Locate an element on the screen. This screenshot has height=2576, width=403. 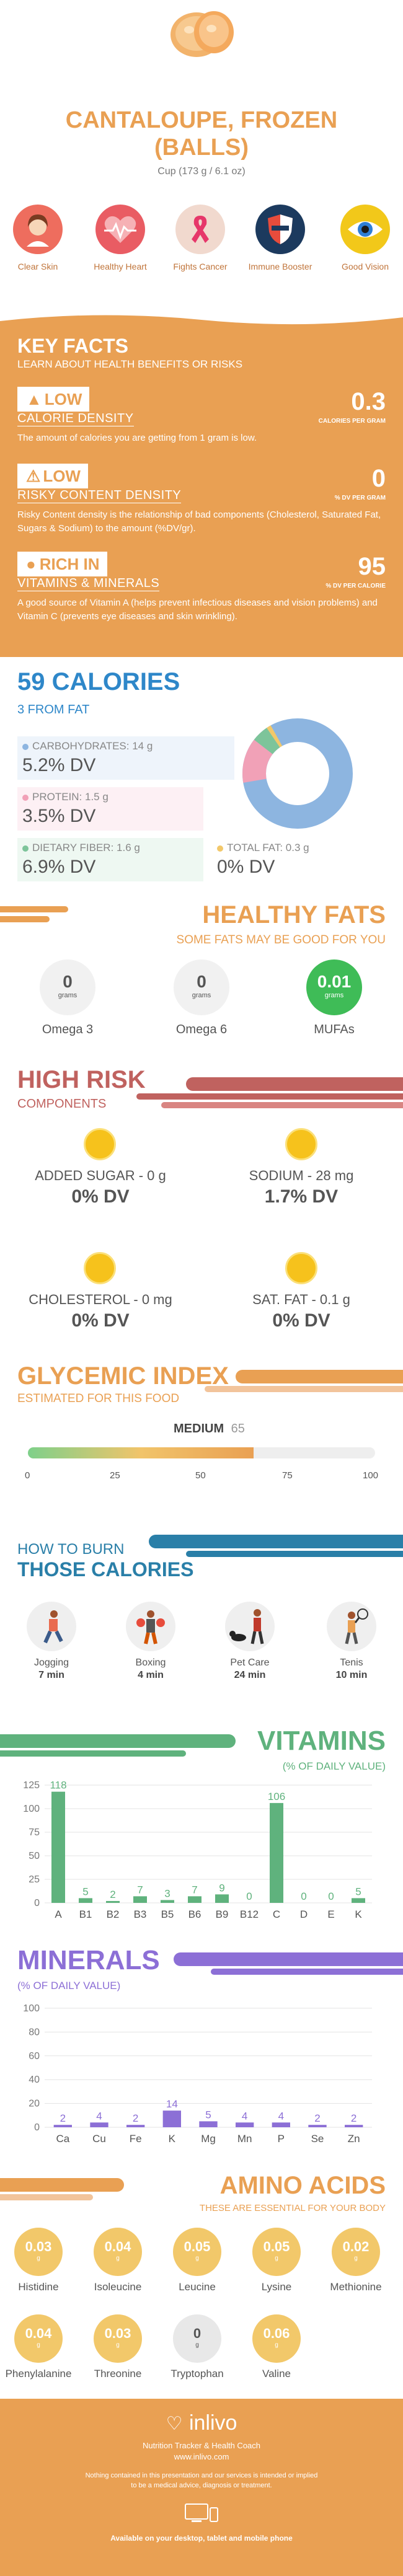
vitamins-title: VITAMINS is located at coordinates (321, 1741).